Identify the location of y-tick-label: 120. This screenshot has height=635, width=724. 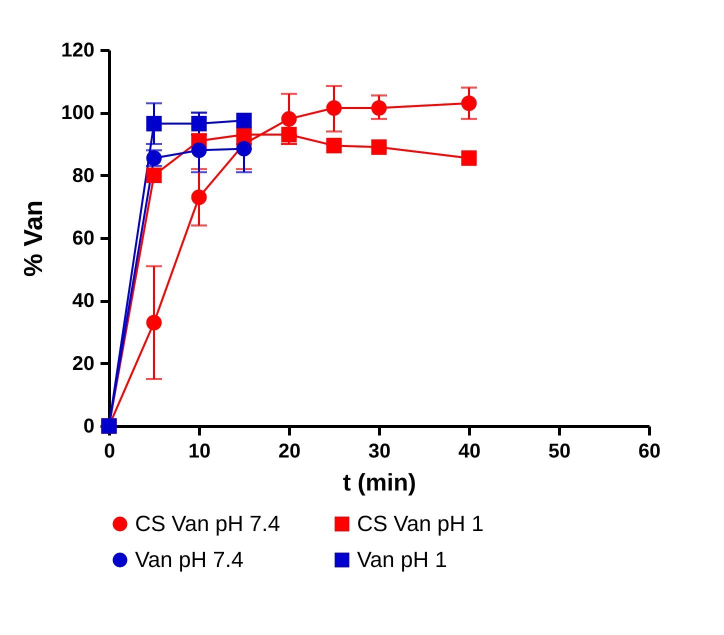
(77, 51).